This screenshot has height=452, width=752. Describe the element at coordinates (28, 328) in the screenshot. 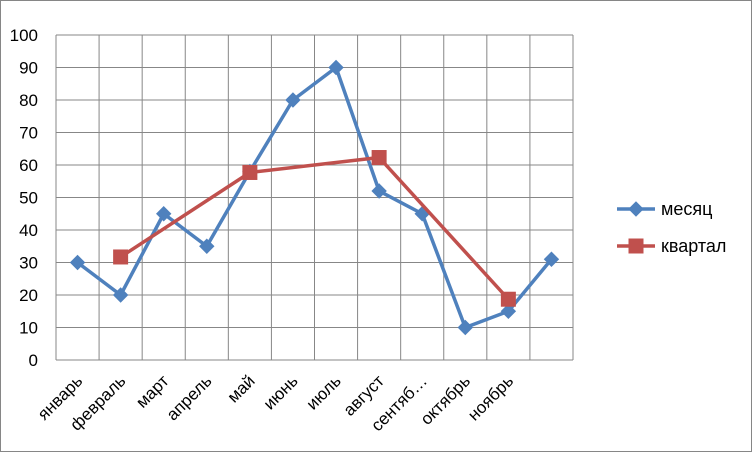

I see `y-tick-label: 10` at that location.